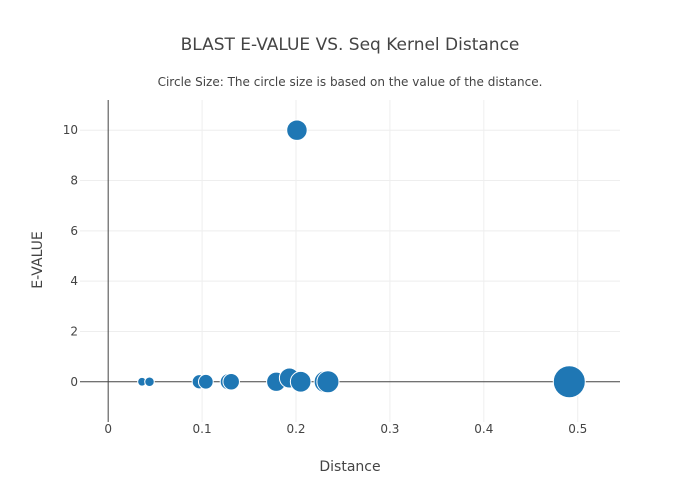 The height and width of the screenshot is (500, 700). Describe the element at coordinates (74, 181) in the screenshot. I see `y-tick-label: 8` at that location.